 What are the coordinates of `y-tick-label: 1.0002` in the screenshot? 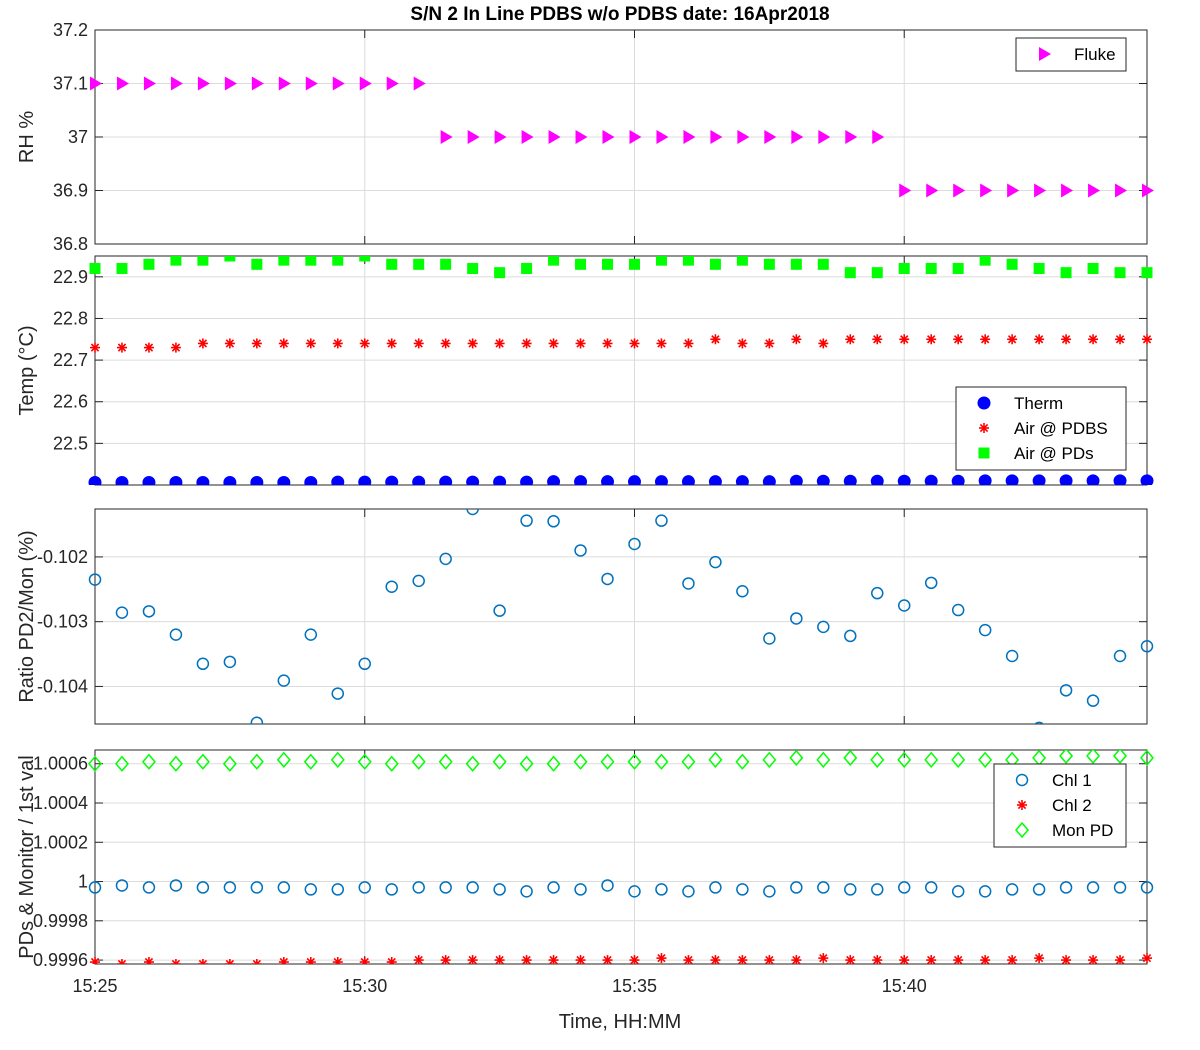 It's located at (60, 842).